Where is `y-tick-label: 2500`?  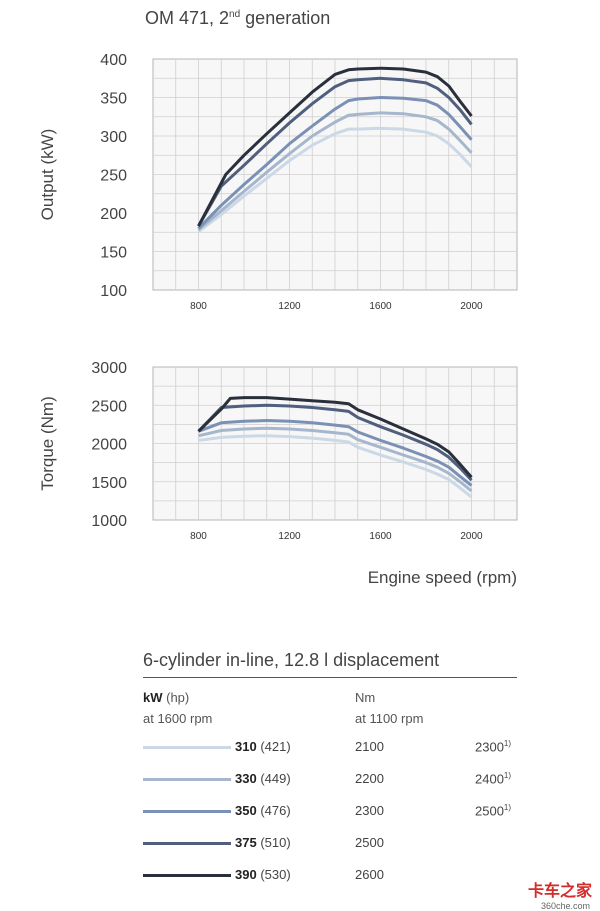 y-tick-label: 2500 is located at coordinates (109, 406).